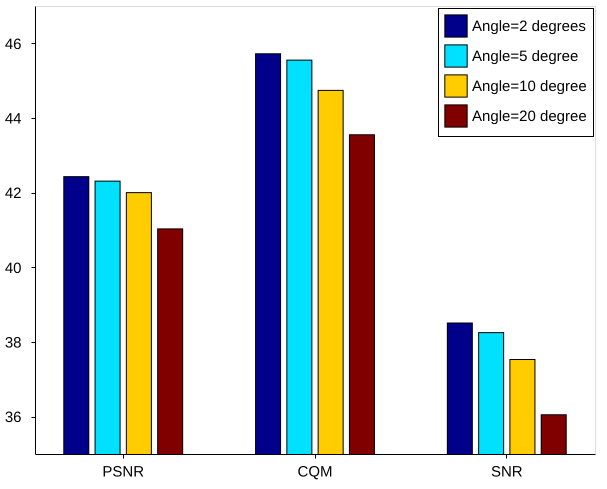 This screenshot has height=489, width=607. What do you see at coordinates (13, 417) in the screenshot?
I see `y-tick-label: 36` at bounding box center [13, 417].